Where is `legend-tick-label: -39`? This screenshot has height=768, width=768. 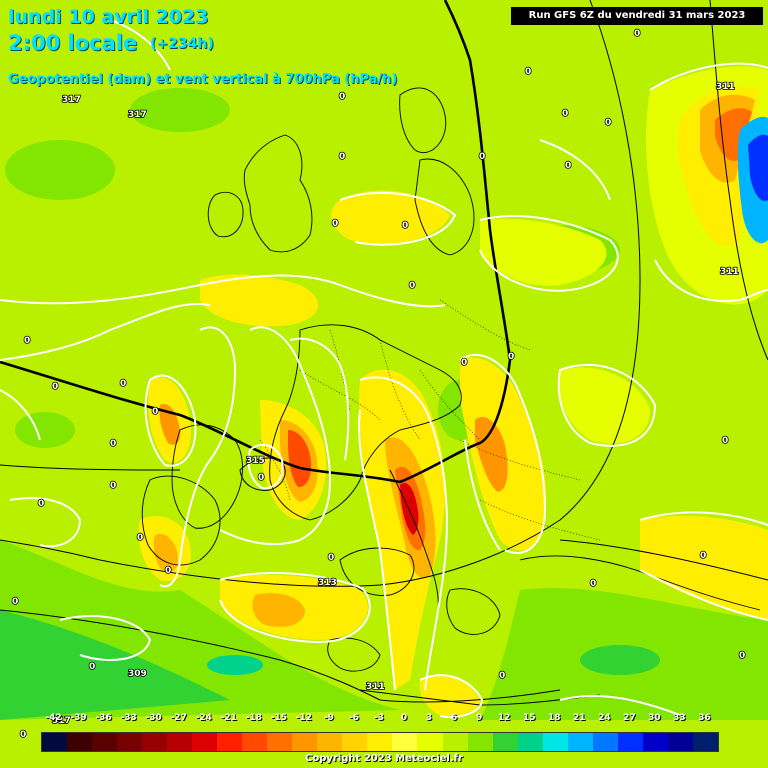 legend-tick-label: -39 is located at coordinates (78, 718).